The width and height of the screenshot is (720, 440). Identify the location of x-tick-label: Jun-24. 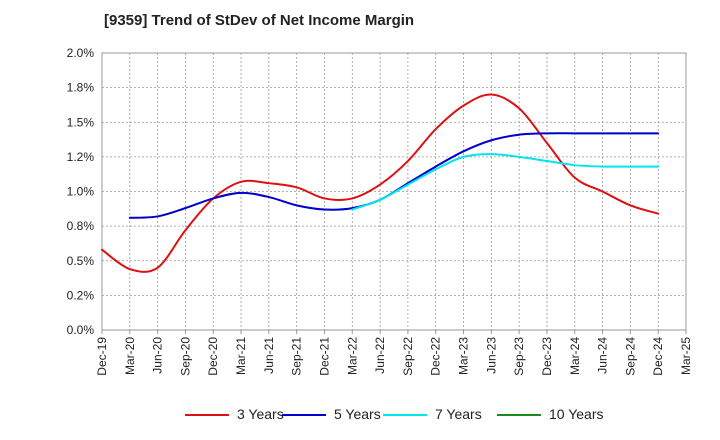
(603, 355).